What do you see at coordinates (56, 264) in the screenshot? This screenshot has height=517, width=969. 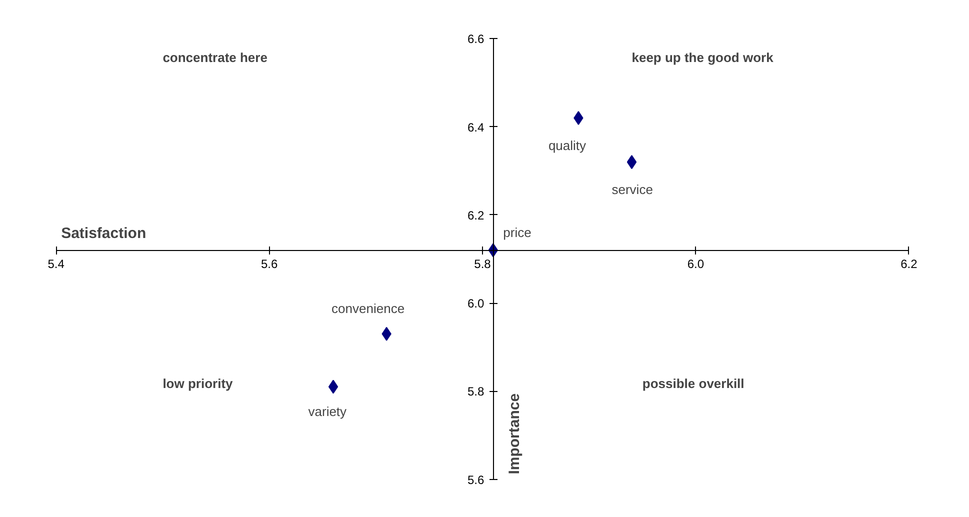 I see `x-tick-label: 5.4` at bounding box center [56, 264].